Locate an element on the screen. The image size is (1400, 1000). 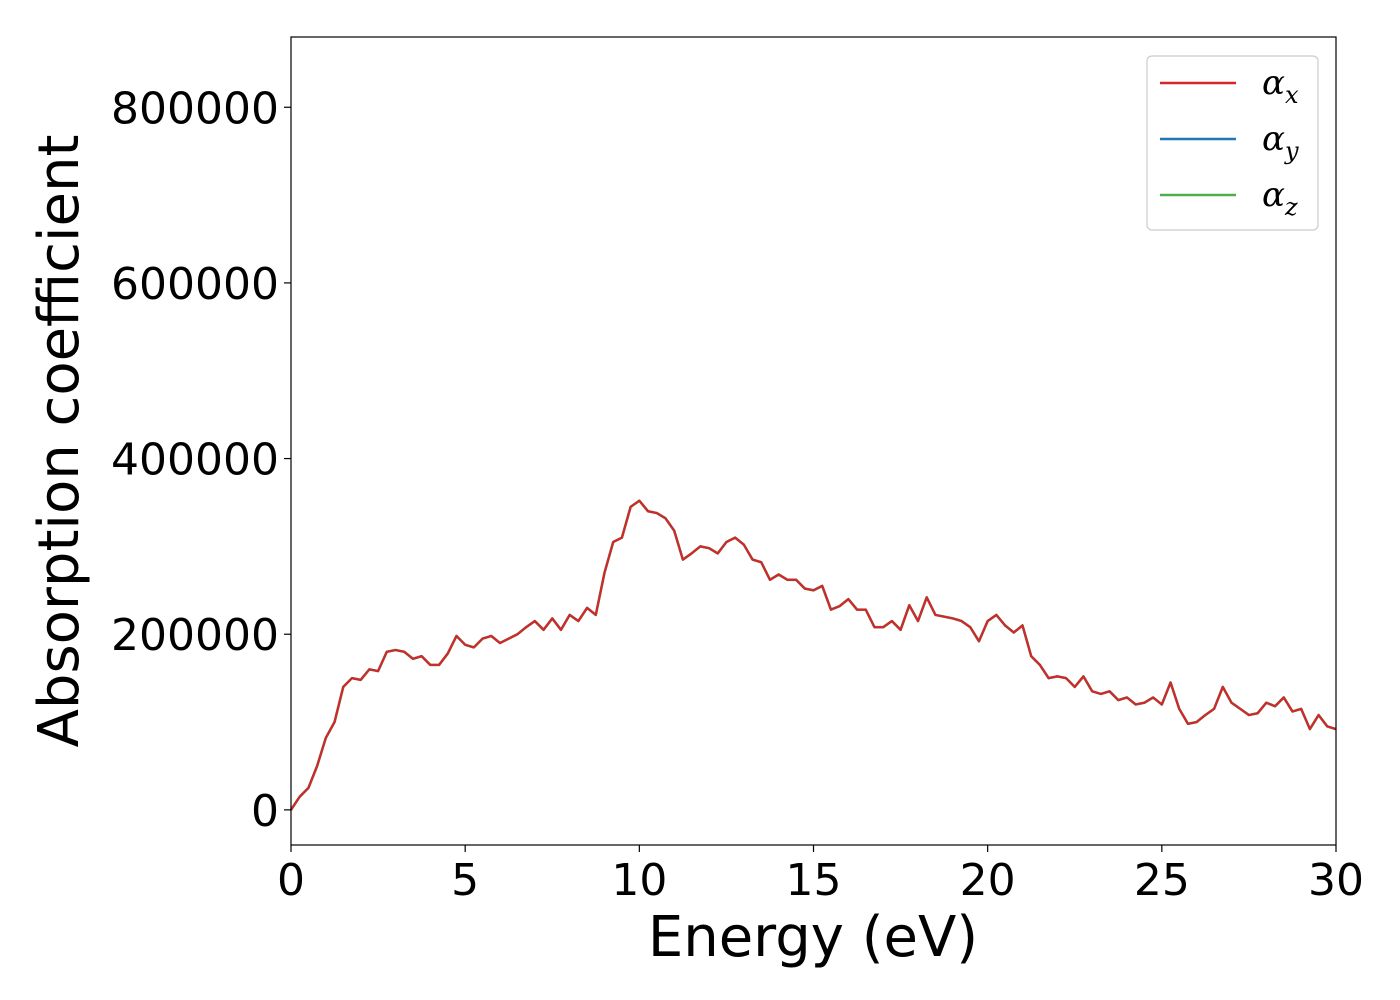
y-tick-label: 600000 is located at coordinates (195, 284).